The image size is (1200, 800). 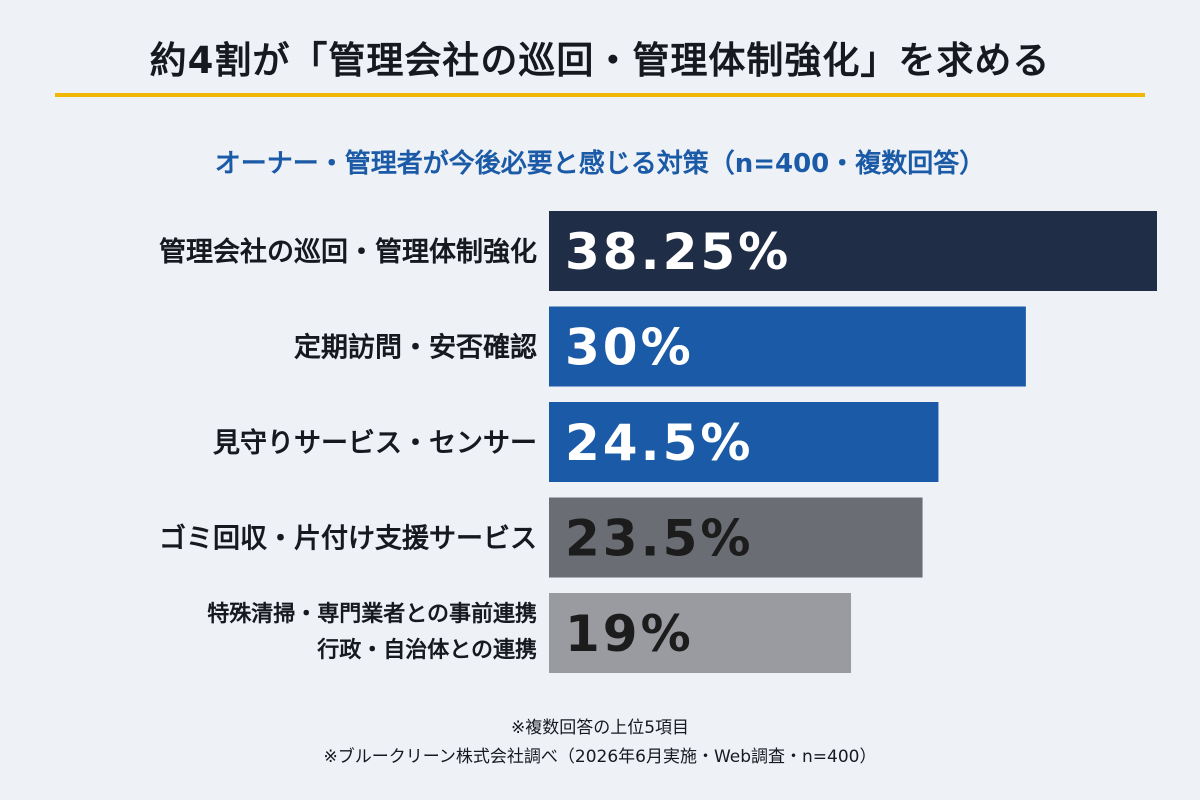 I want to click on footnote-source: ※ブルークリーン株式会社調べ（2026年6月実施・Web調査・n=400）, so click(x=600, y=757).